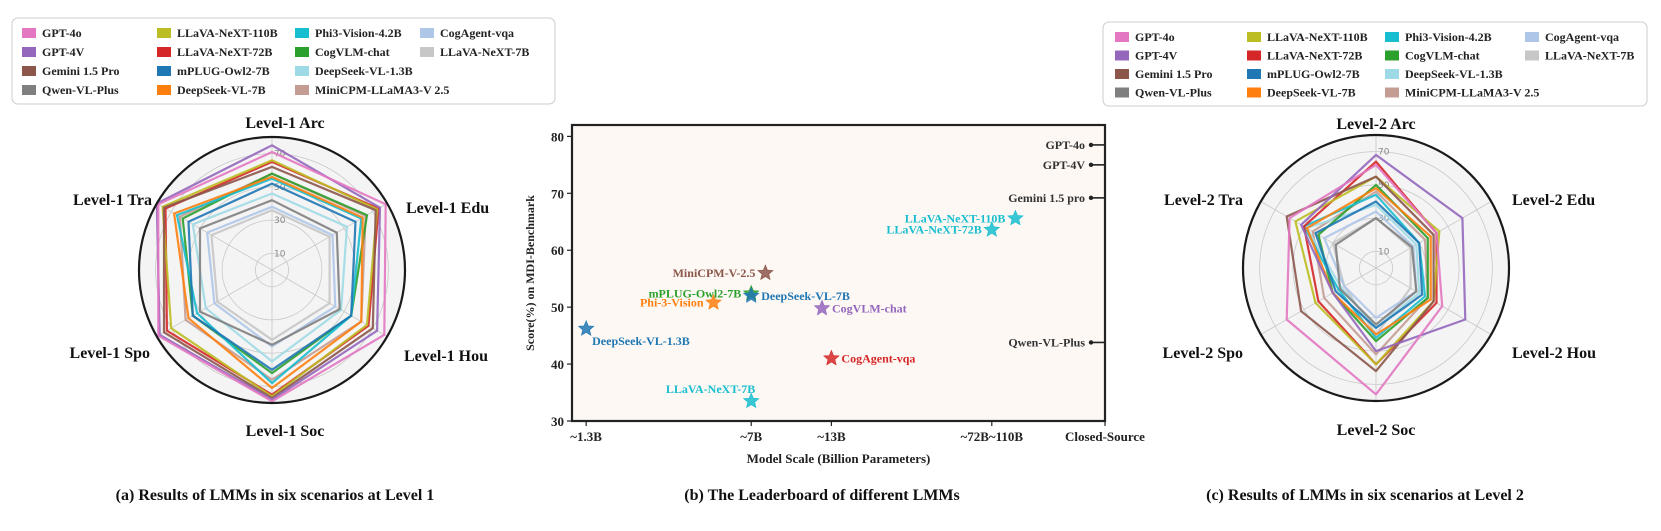 This screenshot has width=1661, height=531. I want to click on legend-label-cogvlm-chat: CogVLM-chat, so click(1442, 56).